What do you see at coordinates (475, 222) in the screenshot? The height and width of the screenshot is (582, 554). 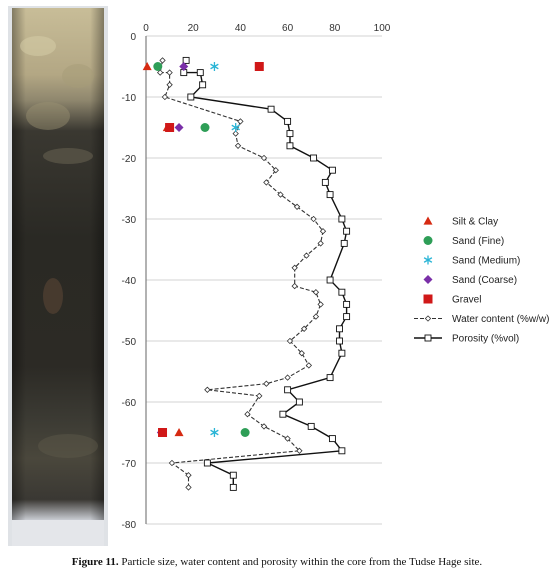 I see `legend-label: Silt & Clay` at bounding box center [475, 222].